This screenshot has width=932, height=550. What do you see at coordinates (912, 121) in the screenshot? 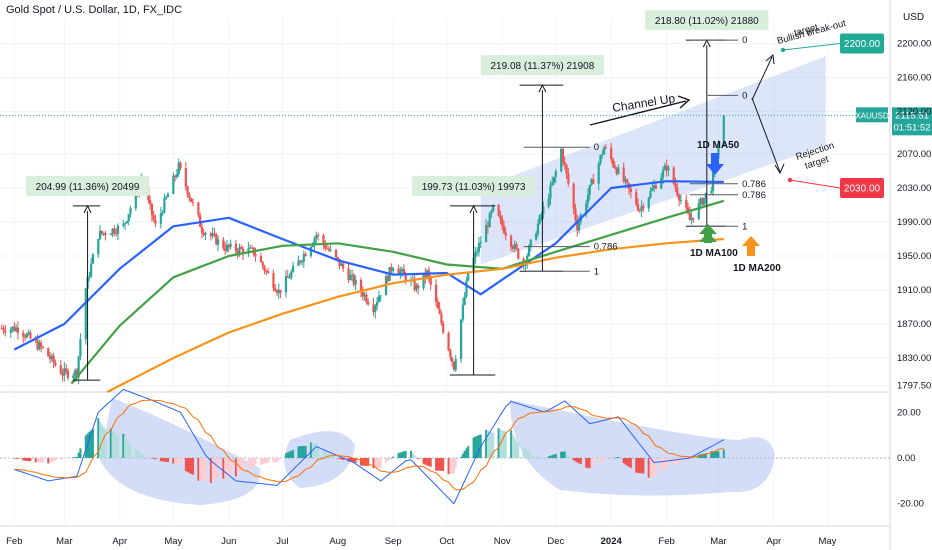
I see `last-price-box` at bounding box center [912, 121].